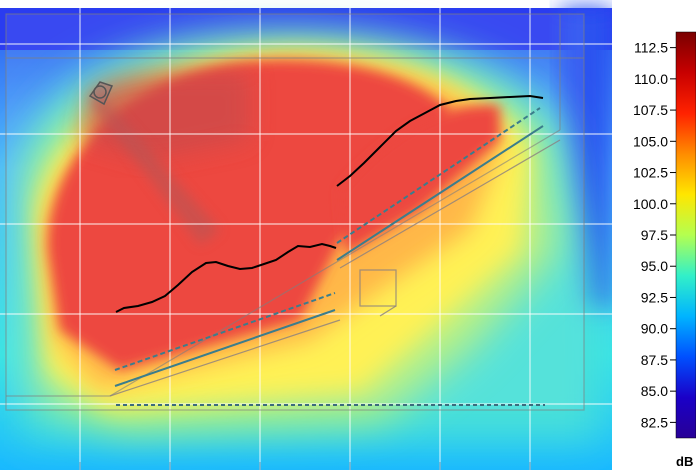 The image size is (696, 470). I want to click on colorbar-tick-label: 102.5, so click(650, 173).